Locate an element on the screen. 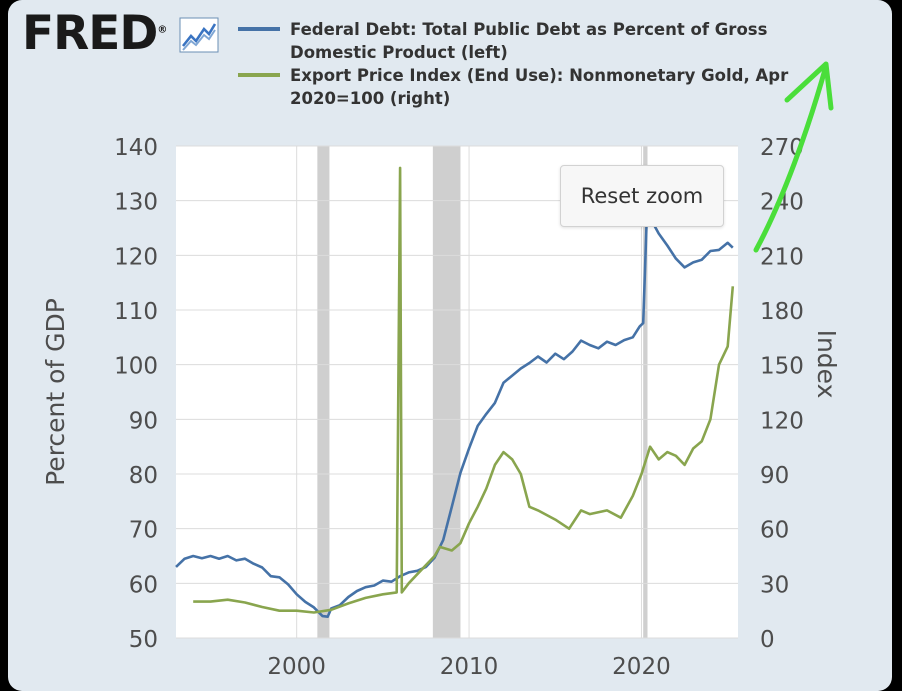 Image resolution: width=902 pixels, height=691 pixels. fred-logo: FRED® is located at coordinates (94, 33).